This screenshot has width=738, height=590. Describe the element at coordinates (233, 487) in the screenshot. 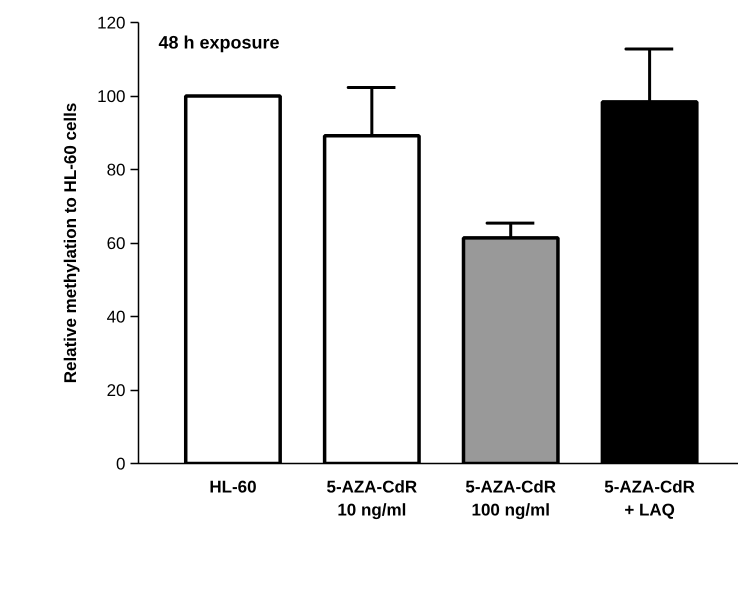

I see `x-tick-label: HL-60` at that location.